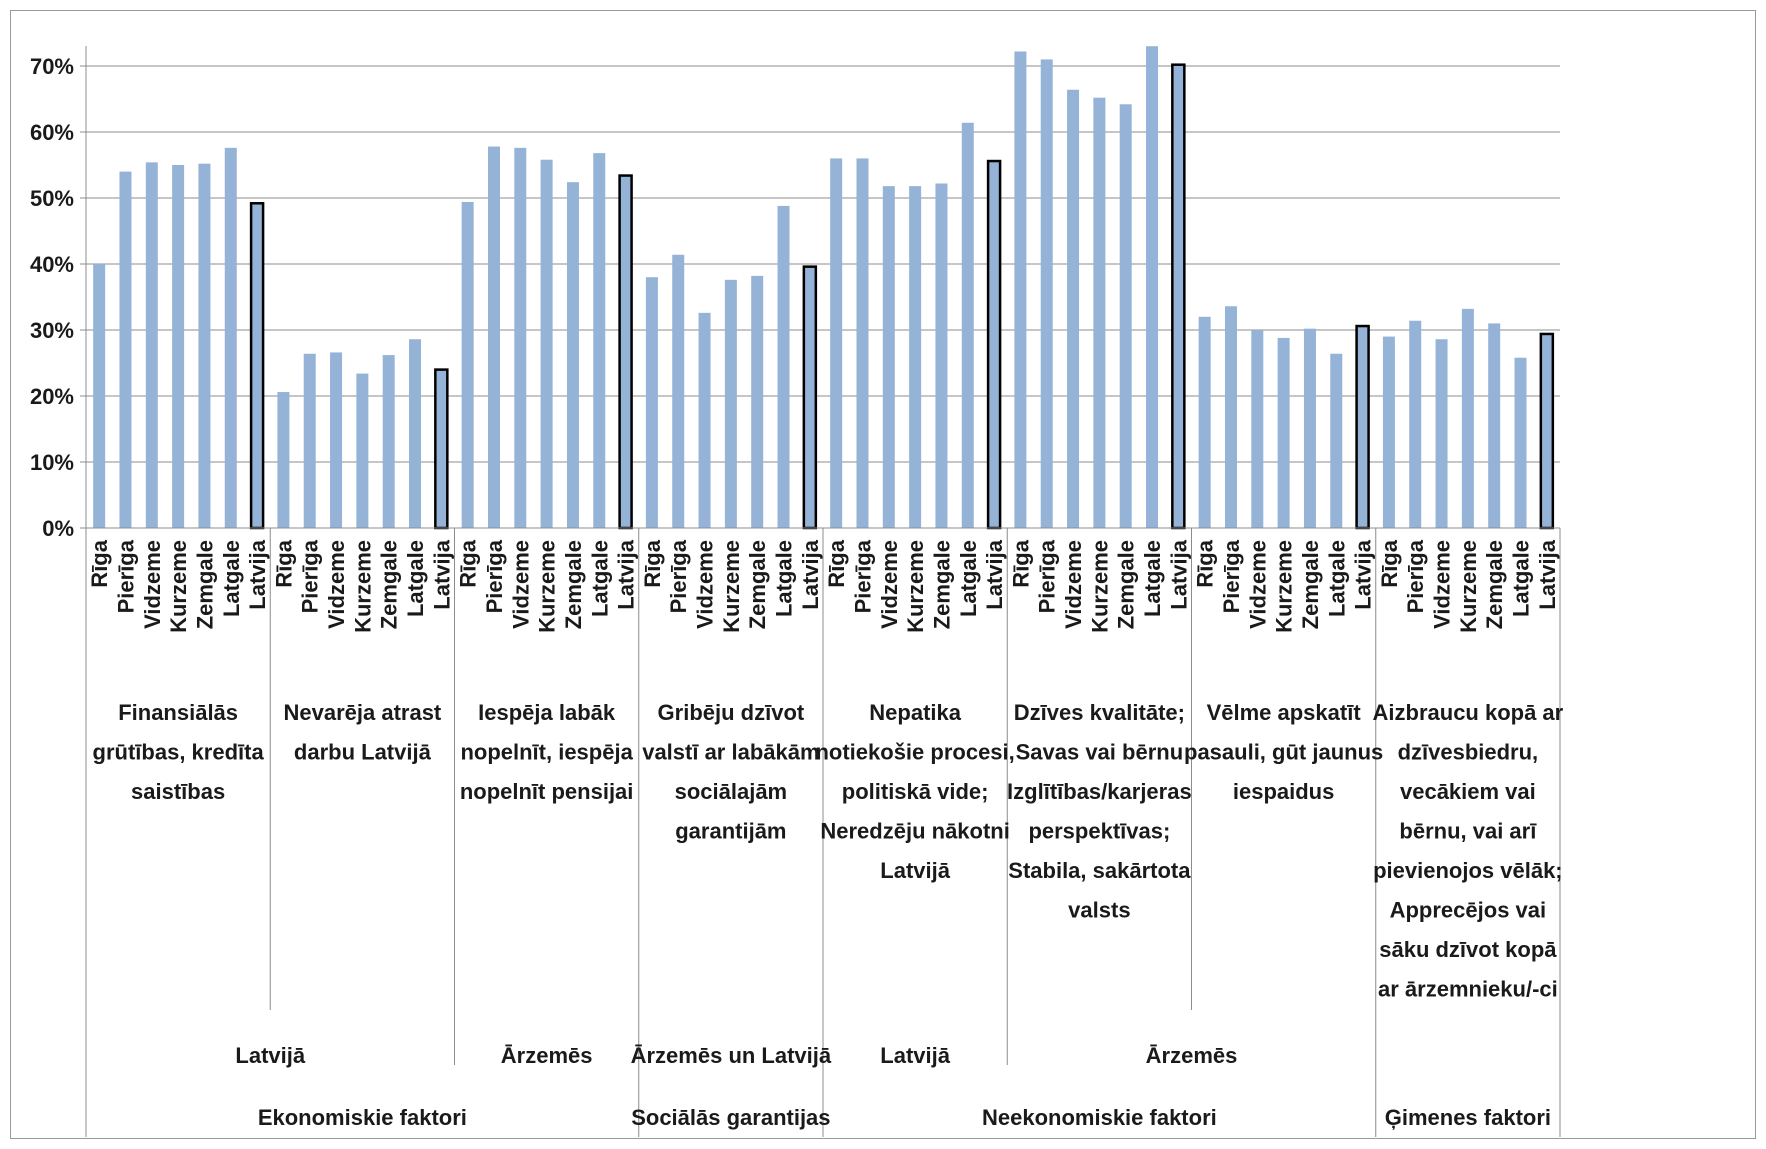  What do you see at coordinates (730, 1117) in the screenshot?
I see `level3-label: Sociālās garantijas` at bounding box center [730, 1117].